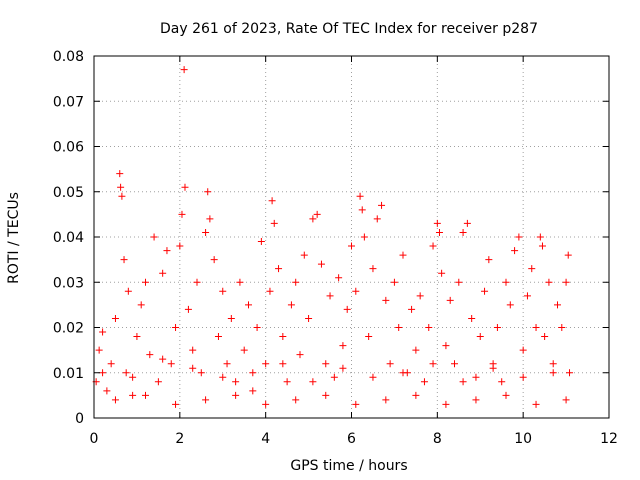  Describe the element at coordinates (609, 439) in the screenshot. I see `x-tick-label: 12` at that location.